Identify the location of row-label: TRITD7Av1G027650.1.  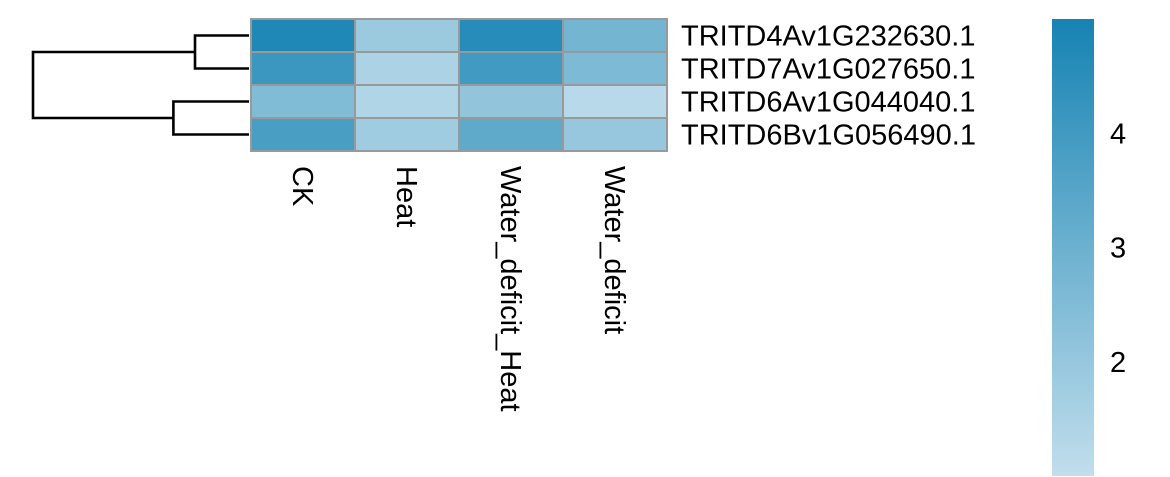
(828, 70).